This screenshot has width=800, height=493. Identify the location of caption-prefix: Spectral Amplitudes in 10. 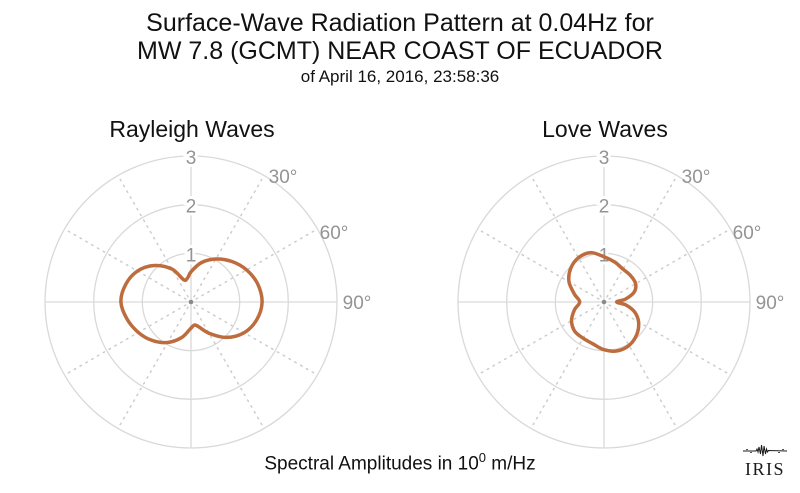
(371, 464).